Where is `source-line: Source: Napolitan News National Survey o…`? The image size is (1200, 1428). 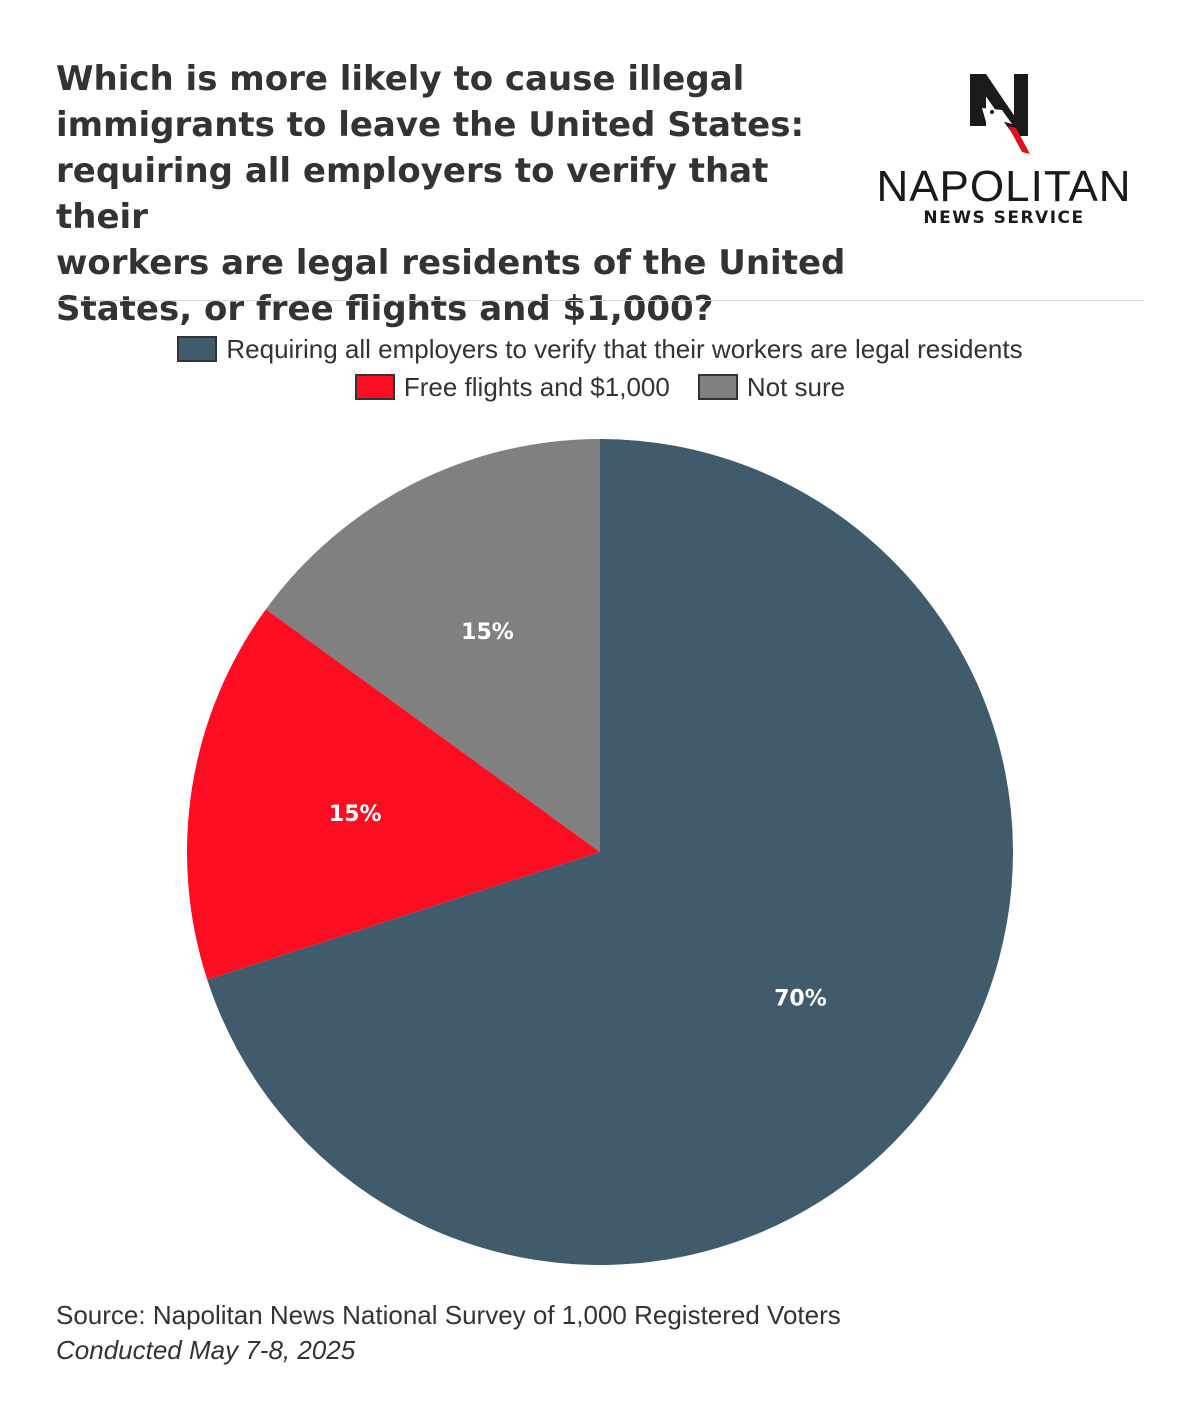 source-line: Source: Napolitan News National Survey o… is located at coordinates (448, 1315).